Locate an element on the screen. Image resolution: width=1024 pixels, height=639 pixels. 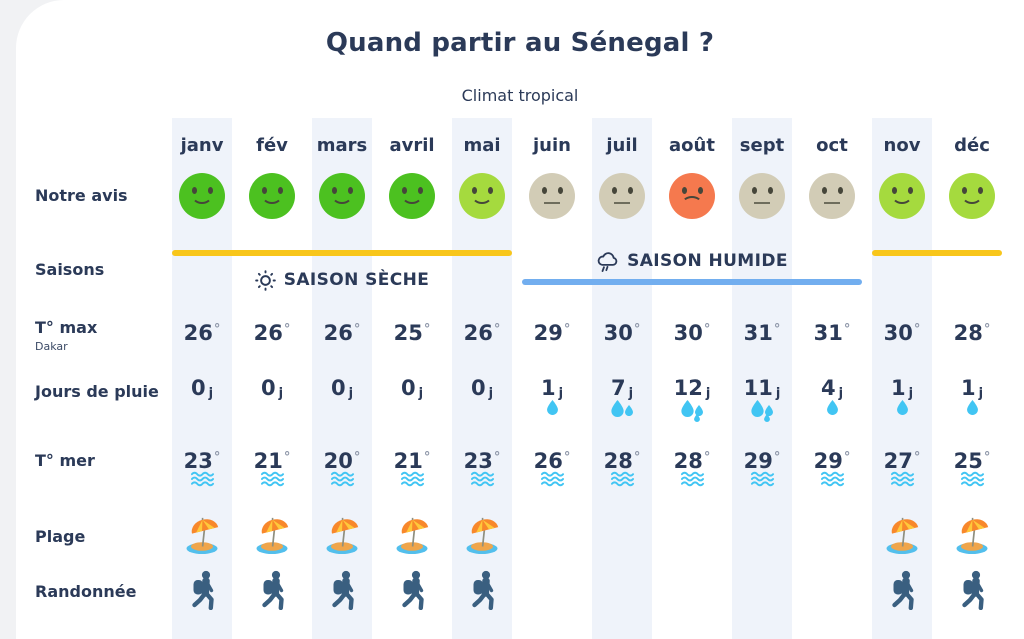
sea-waves-row is located at coordinates (587, 479).